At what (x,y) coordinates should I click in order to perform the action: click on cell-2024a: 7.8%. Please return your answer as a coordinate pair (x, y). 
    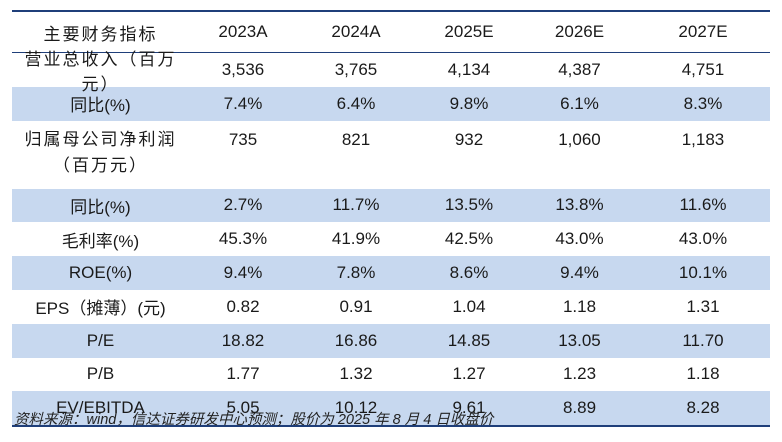
    Looking at the image, I should click on (356, 273).